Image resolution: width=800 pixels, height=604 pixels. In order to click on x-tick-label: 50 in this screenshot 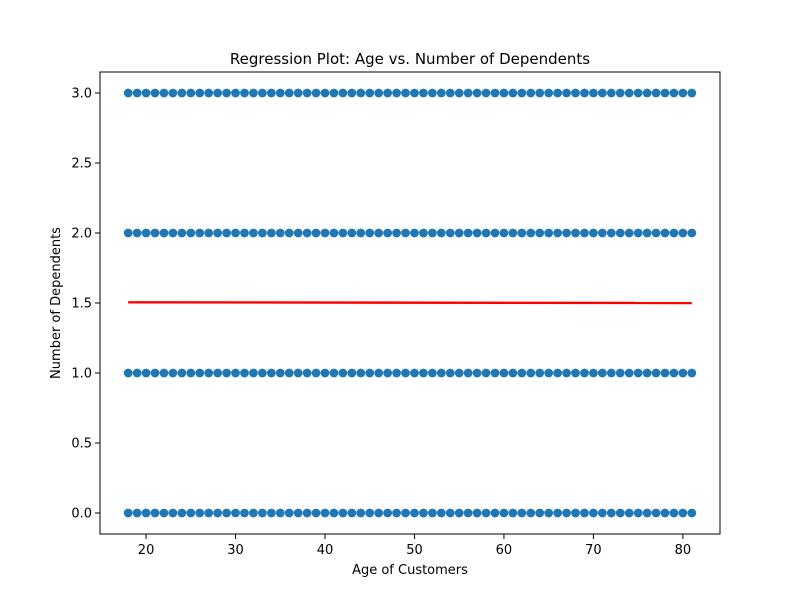, I will do `click(414, 550)`.